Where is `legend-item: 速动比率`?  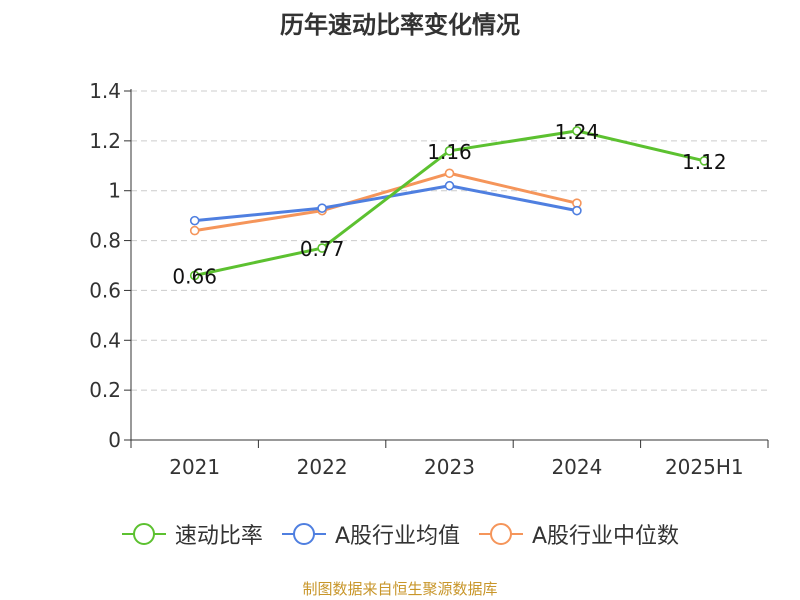
legend-item: 速动比率 is located at coordinates (192, 534).